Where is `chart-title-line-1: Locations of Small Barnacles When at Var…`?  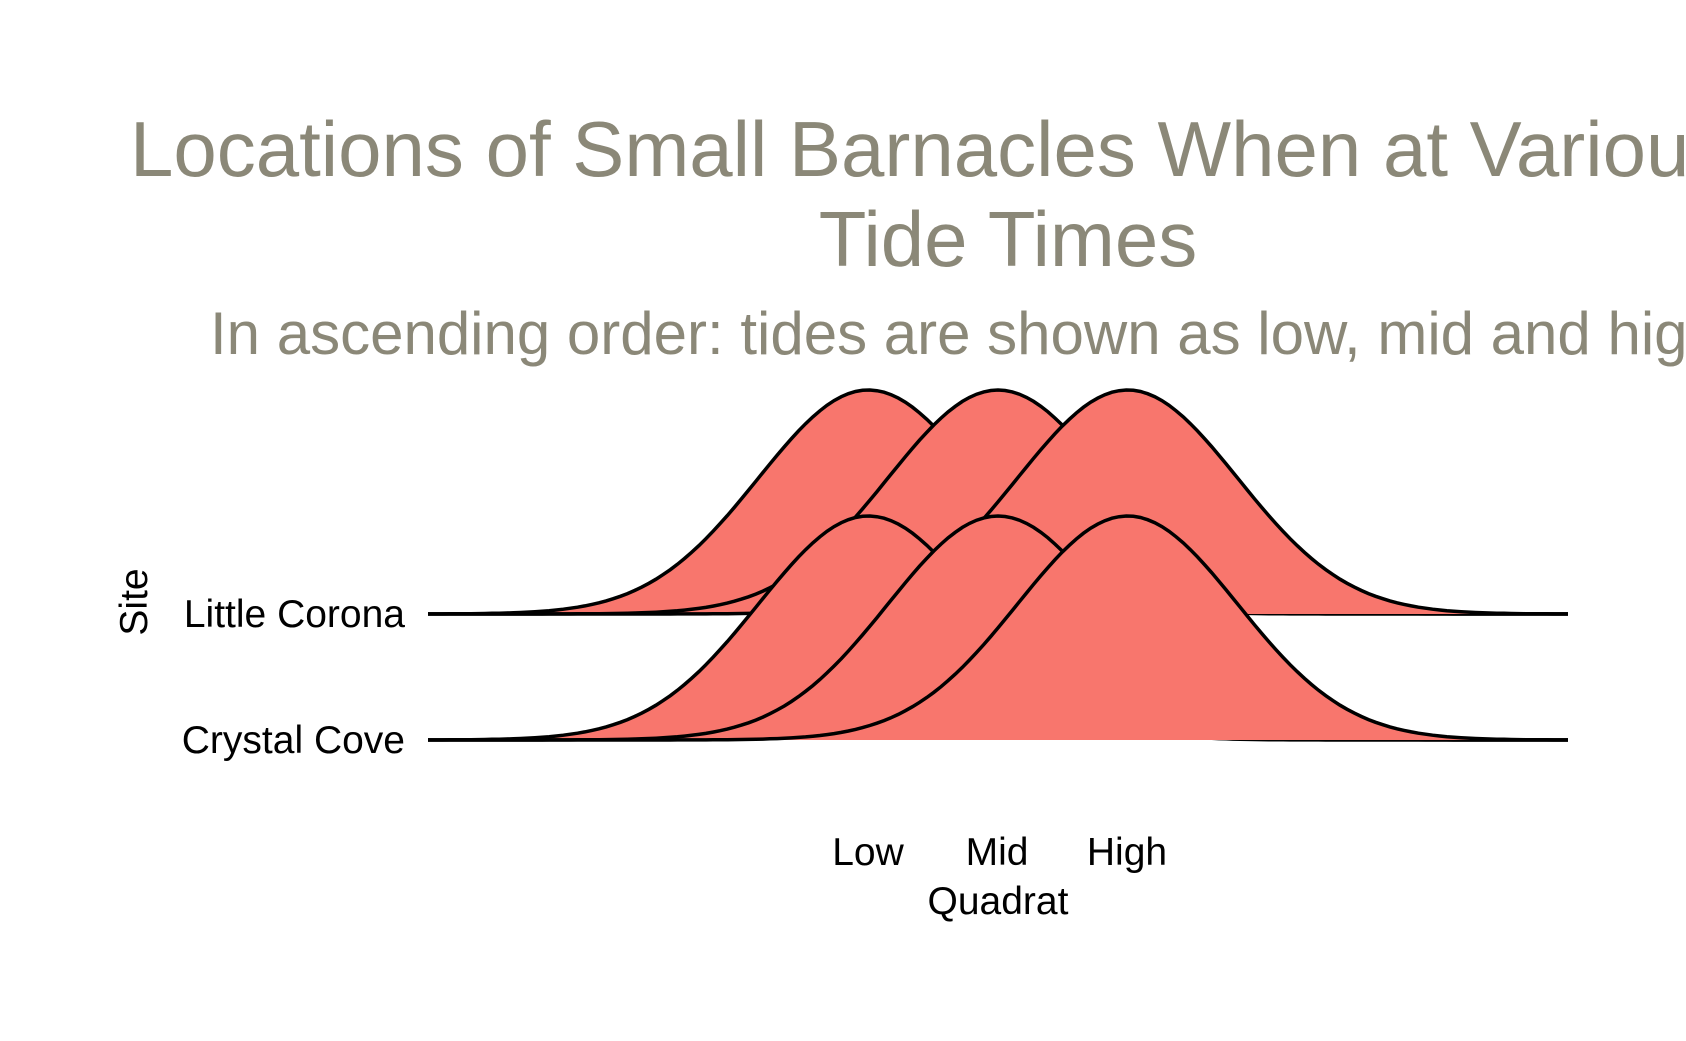 chart-title-line-1: Locations of Small Barnacles When at Var… is located at coordinates (908, 149).